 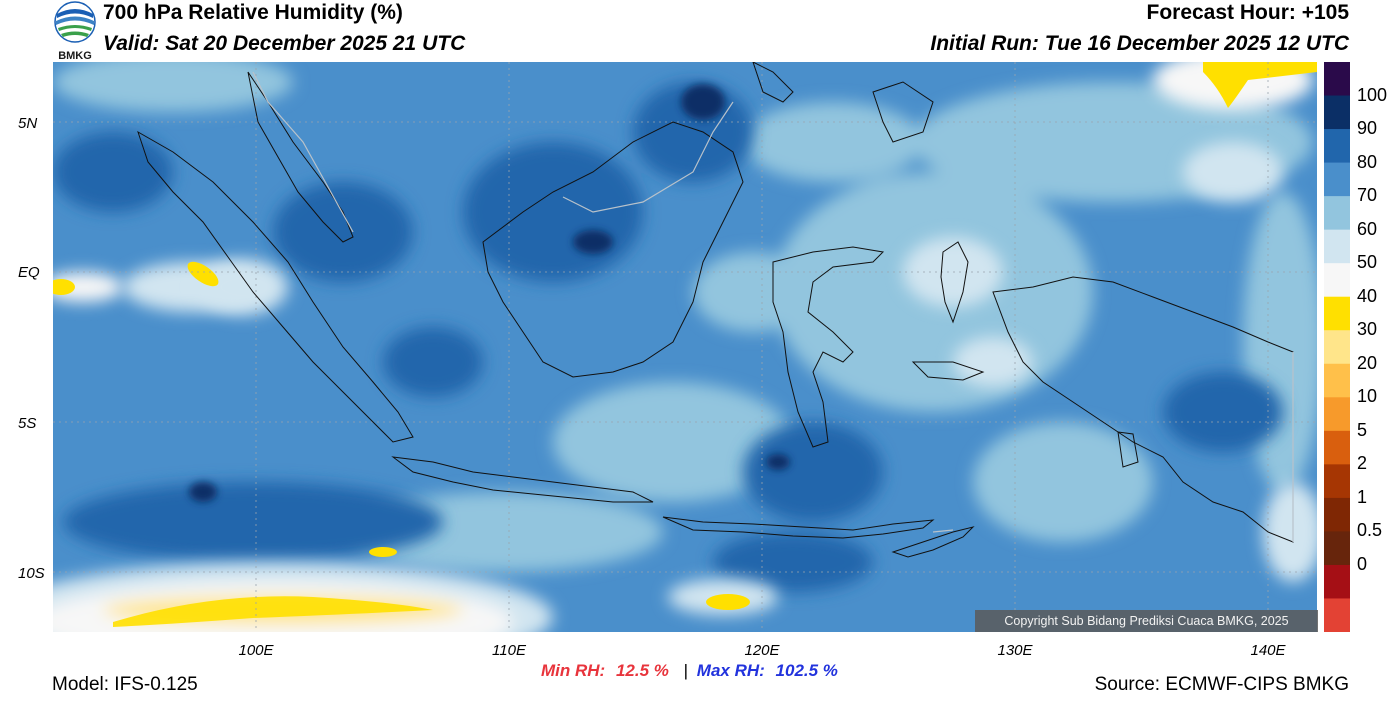 I want to click on colorbar-label: 40, so click(x=1367, y=295).